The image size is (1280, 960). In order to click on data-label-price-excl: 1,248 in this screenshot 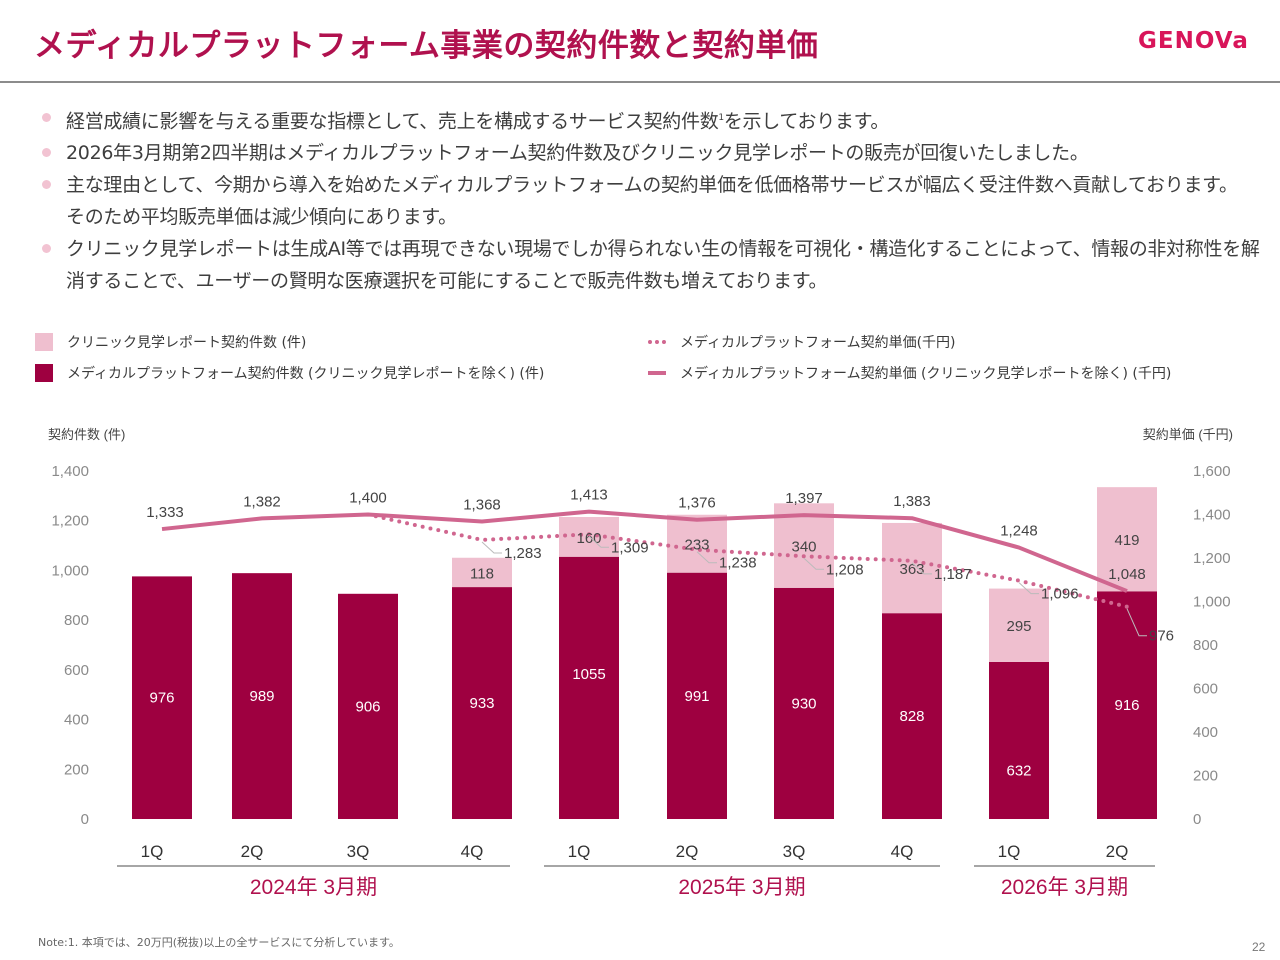, I will do `click(1019, 531)`.